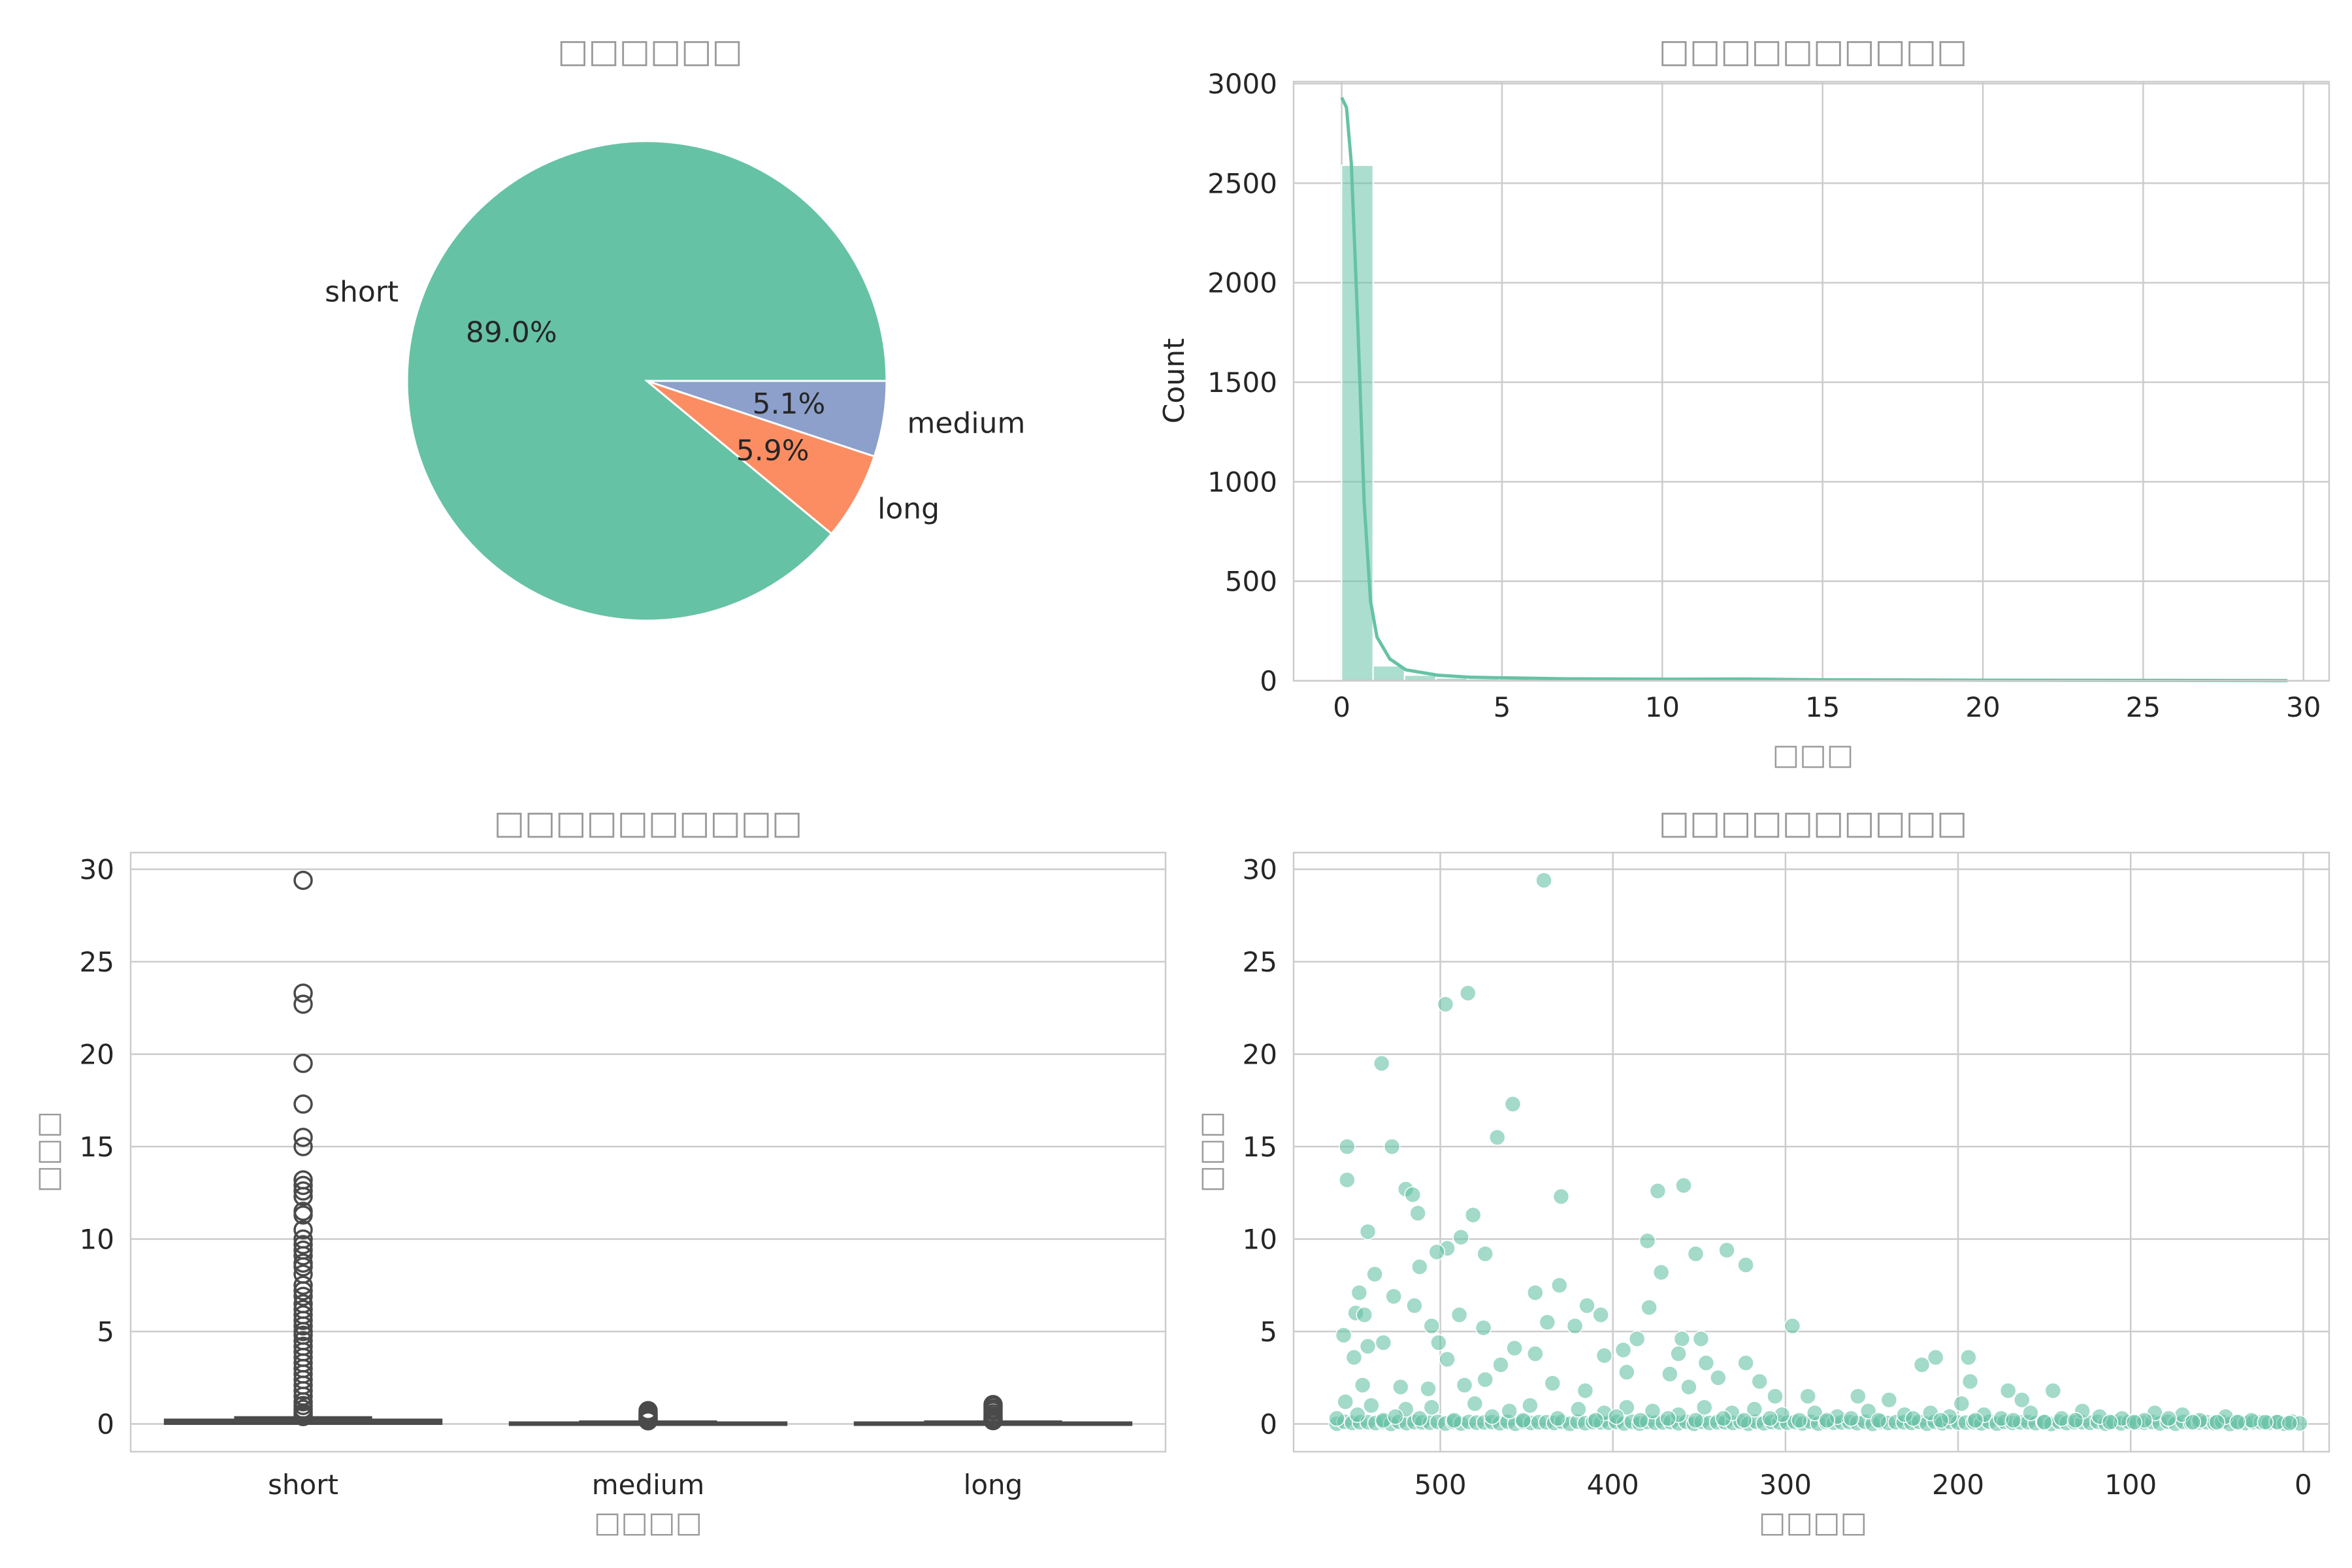  I want to click on histogram-ytick: 0, so click(1268, 681).